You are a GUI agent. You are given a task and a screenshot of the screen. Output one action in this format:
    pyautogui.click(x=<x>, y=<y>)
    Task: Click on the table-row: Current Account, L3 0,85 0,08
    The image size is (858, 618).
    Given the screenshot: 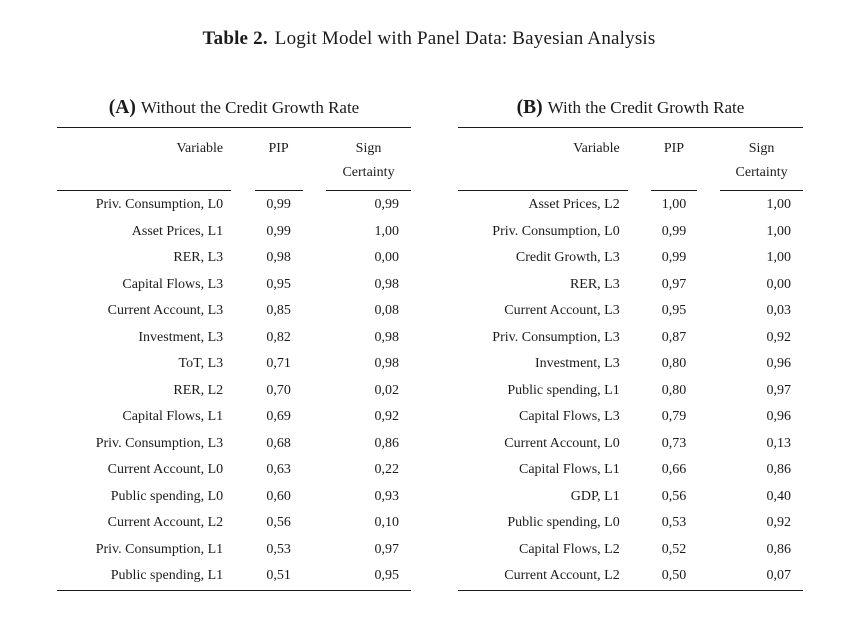 What is the action you would take?
    pyautogui.click(x=234, y=311)
    